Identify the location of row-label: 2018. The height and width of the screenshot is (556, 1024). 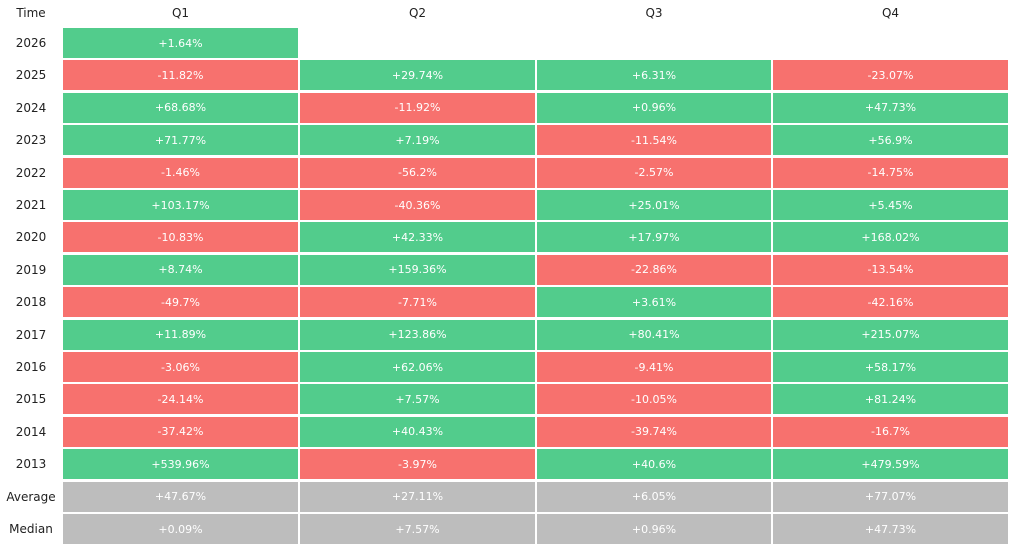
(31, 302).